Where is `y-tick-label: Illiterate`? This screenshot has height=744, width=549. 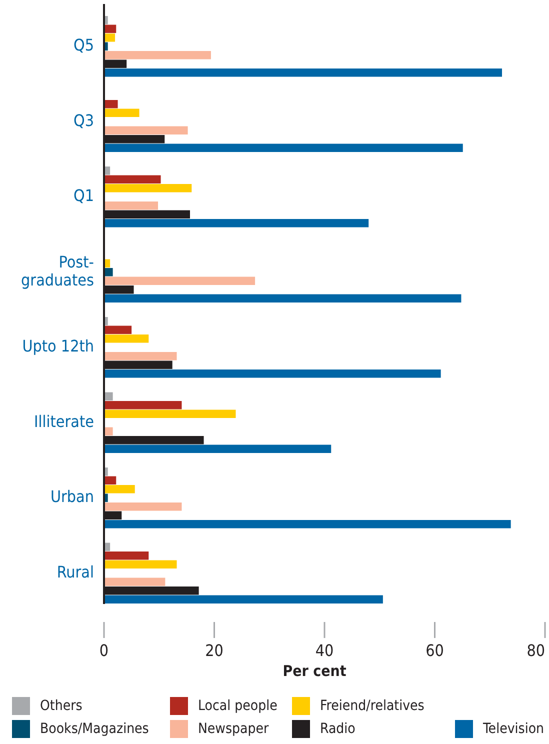
y-tick-label: Illiterate is located at coordinates (64, 422).